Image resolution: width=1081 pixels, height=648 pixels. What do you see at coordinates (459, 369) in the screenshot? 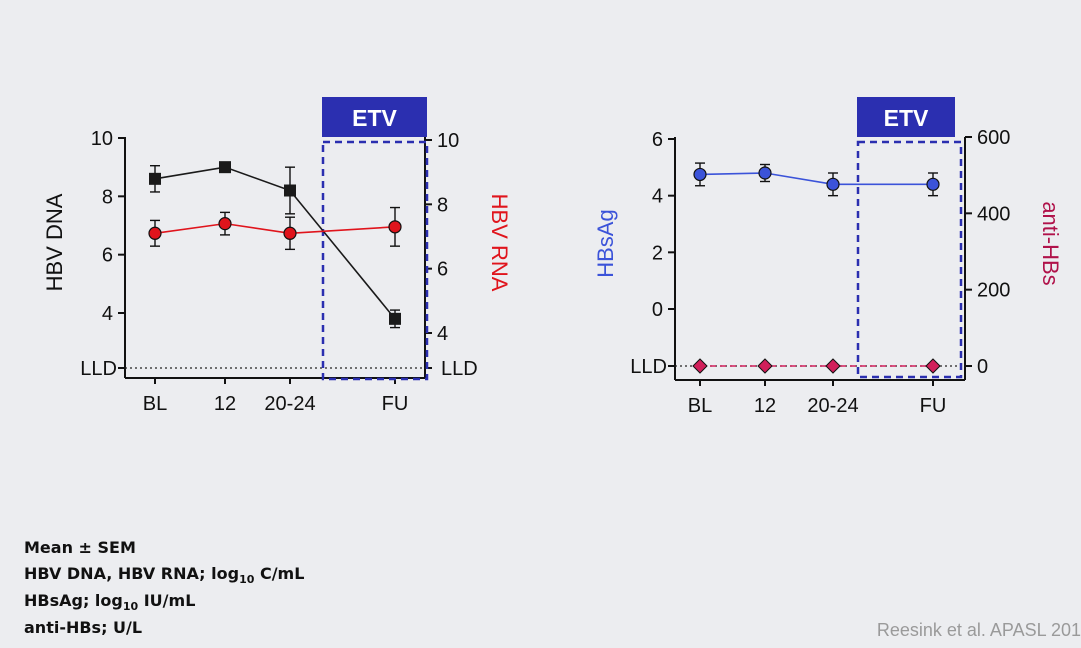
I see `lld-label-right: LLD` at bounding box center [459, 369].